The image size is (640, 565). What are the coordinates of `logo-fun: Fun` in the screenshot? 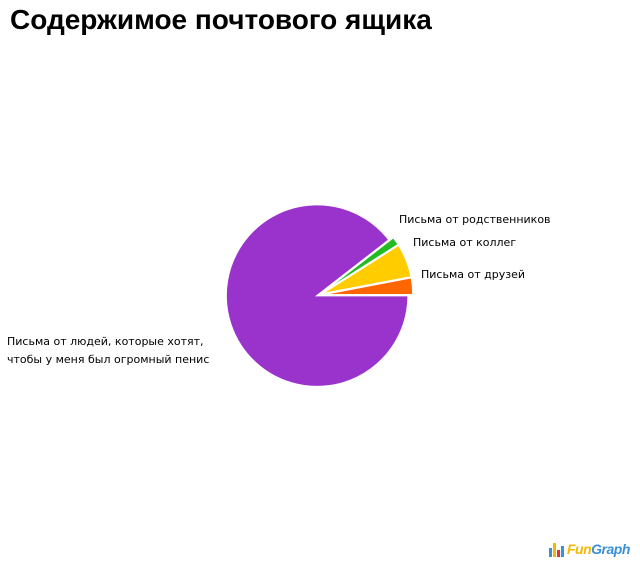 It's located at (579, 549).